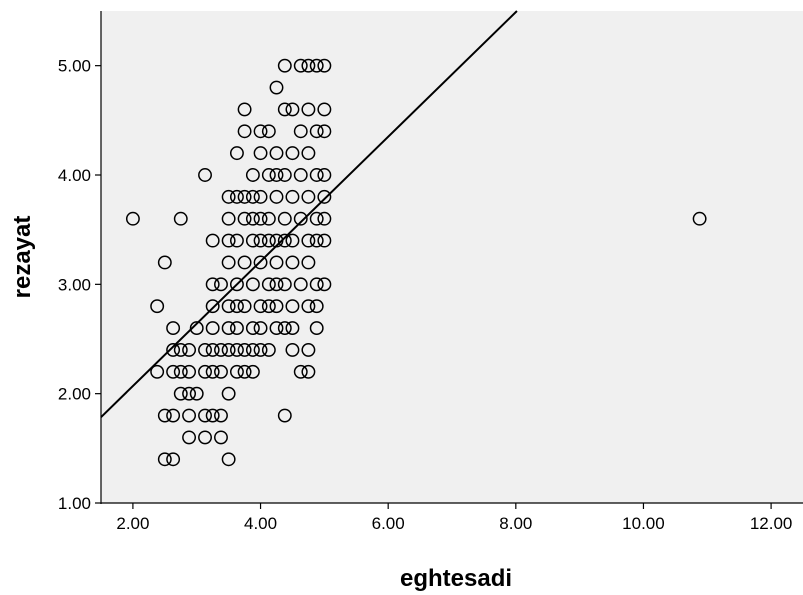 The height and width of the screenshot is (595, 803). What do you see at coordinates (74, 66) in the screenshot?
I see `y-tick-label: 5.00` at bounding box center [74, 66].